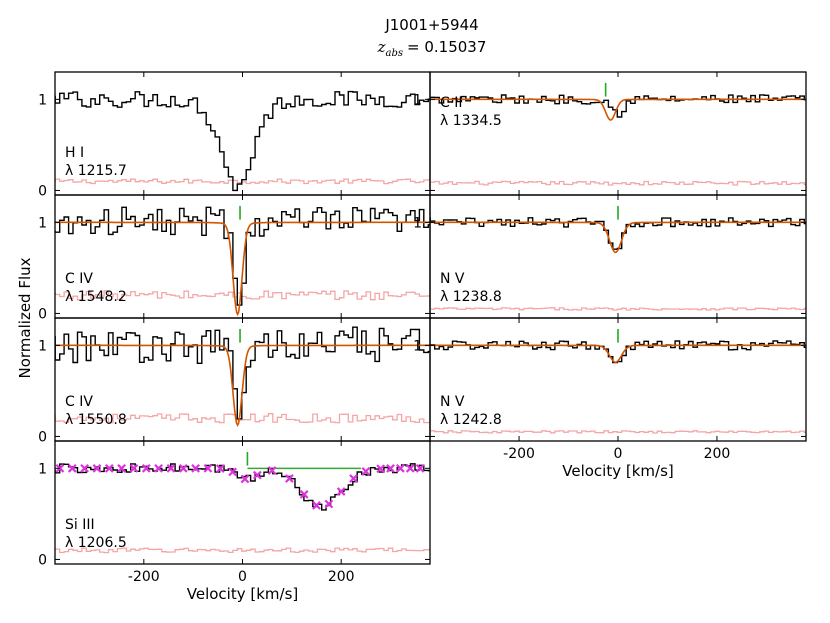 This screenshot has width=830, height=623. What do you see at coordinates (96, 171) in the screenshot?
I see `wavelength-label: λ 1215.7` at bounding box center [96, 171].